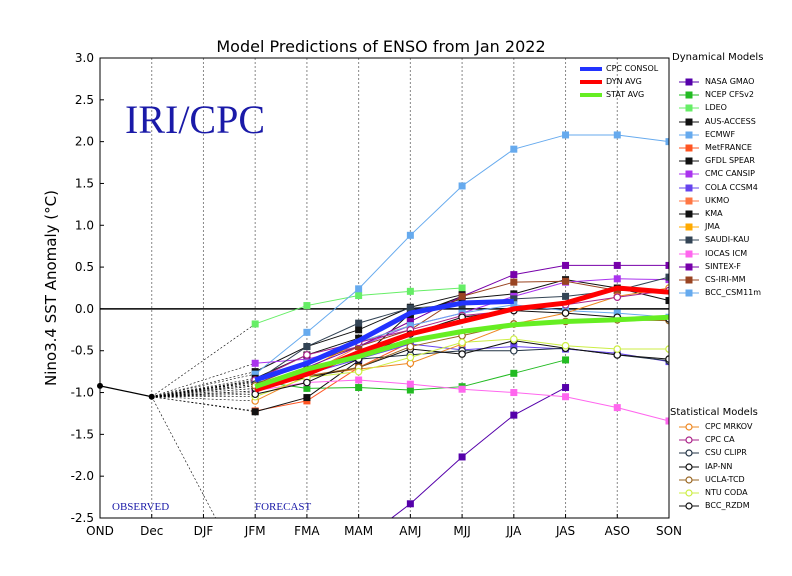 This screenshot has height=576, width=792. I want to click on point-sintex-f, so click(410, 321).